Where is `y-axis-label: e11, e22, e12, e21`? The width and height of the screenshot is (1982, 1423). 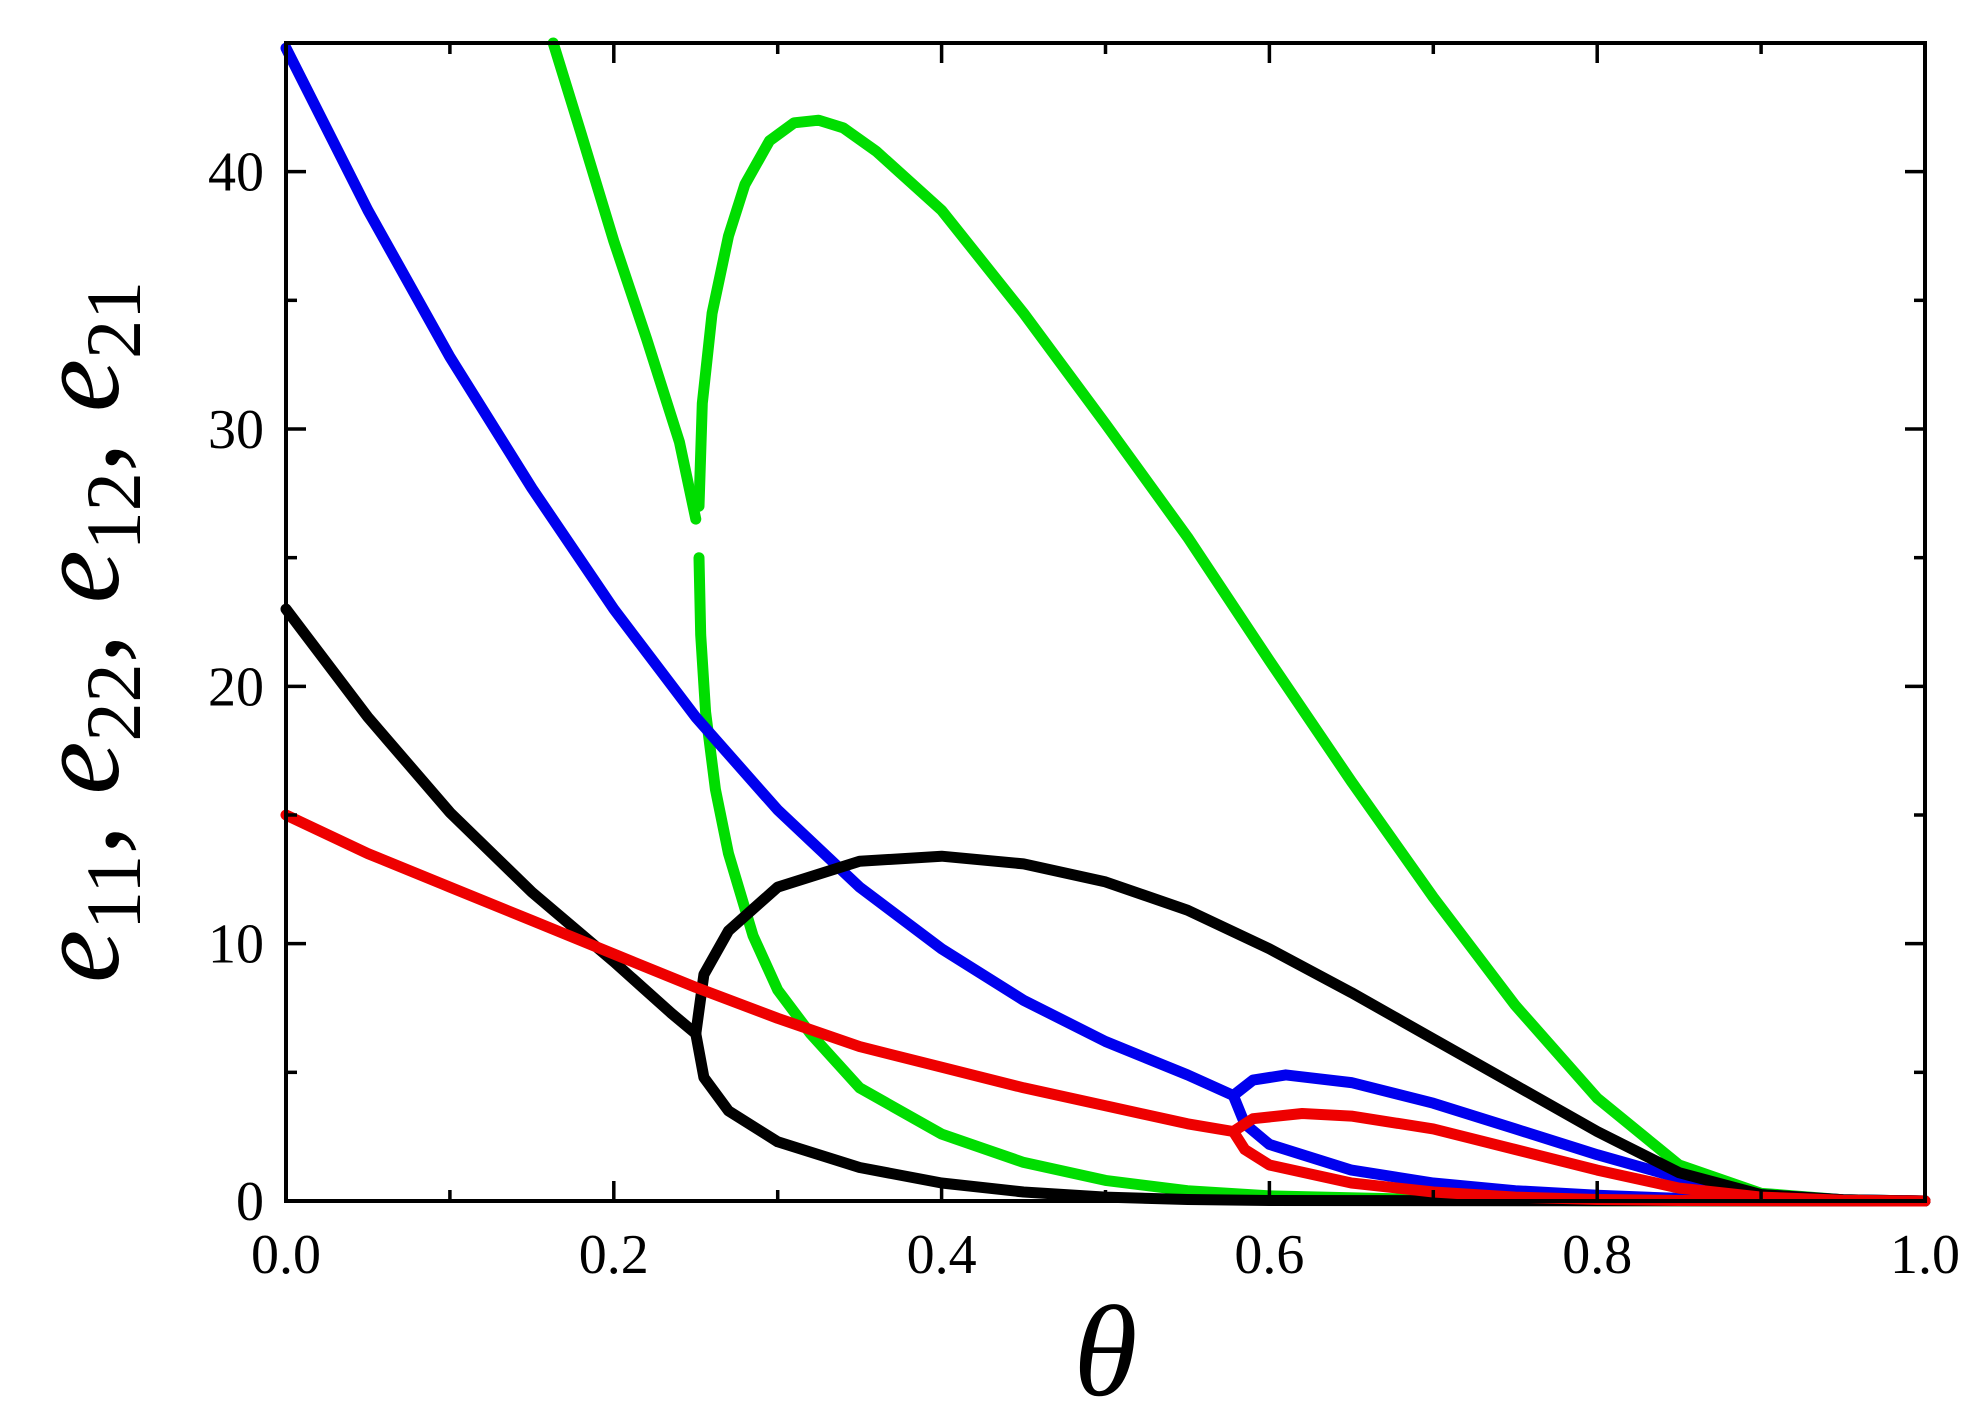 y-axis-label: e11, e22, e12, e21 is located at coordinates (84, 632).